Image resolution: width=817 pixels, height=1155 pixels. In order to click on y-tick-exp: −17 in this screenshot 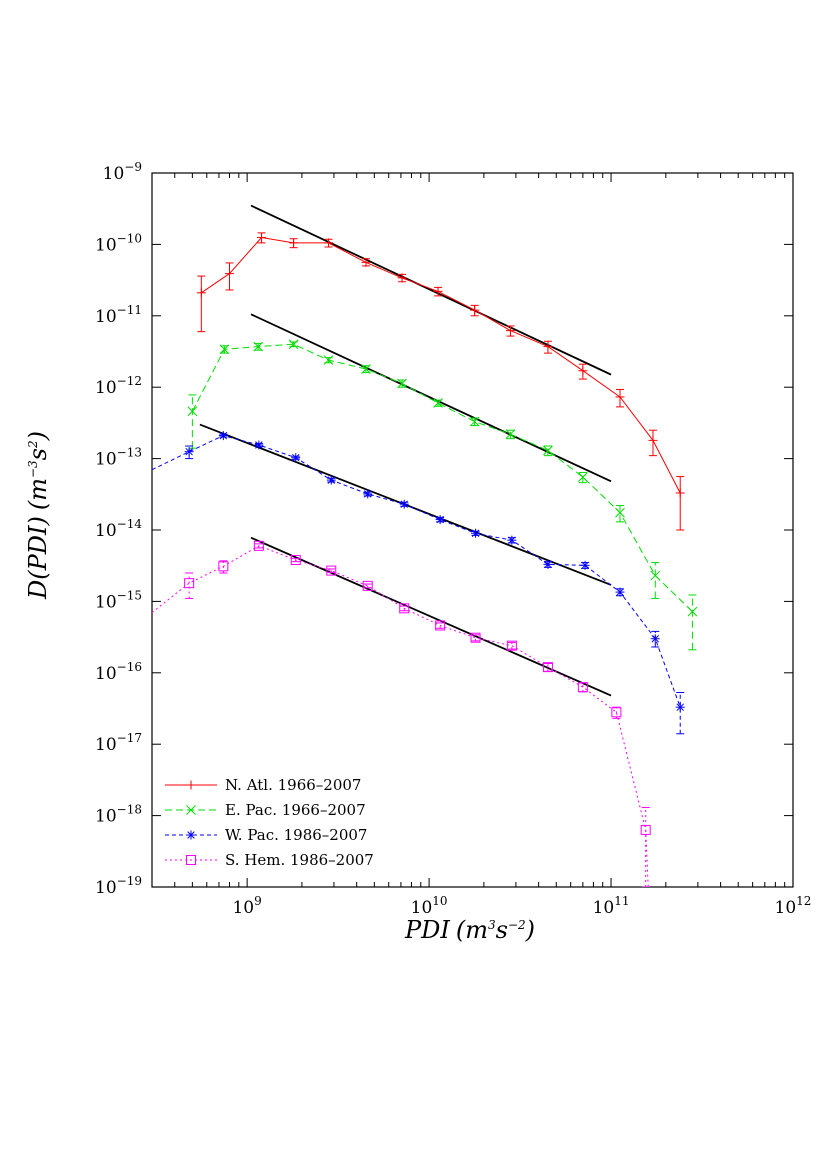, I will do `click(129, 738)`.